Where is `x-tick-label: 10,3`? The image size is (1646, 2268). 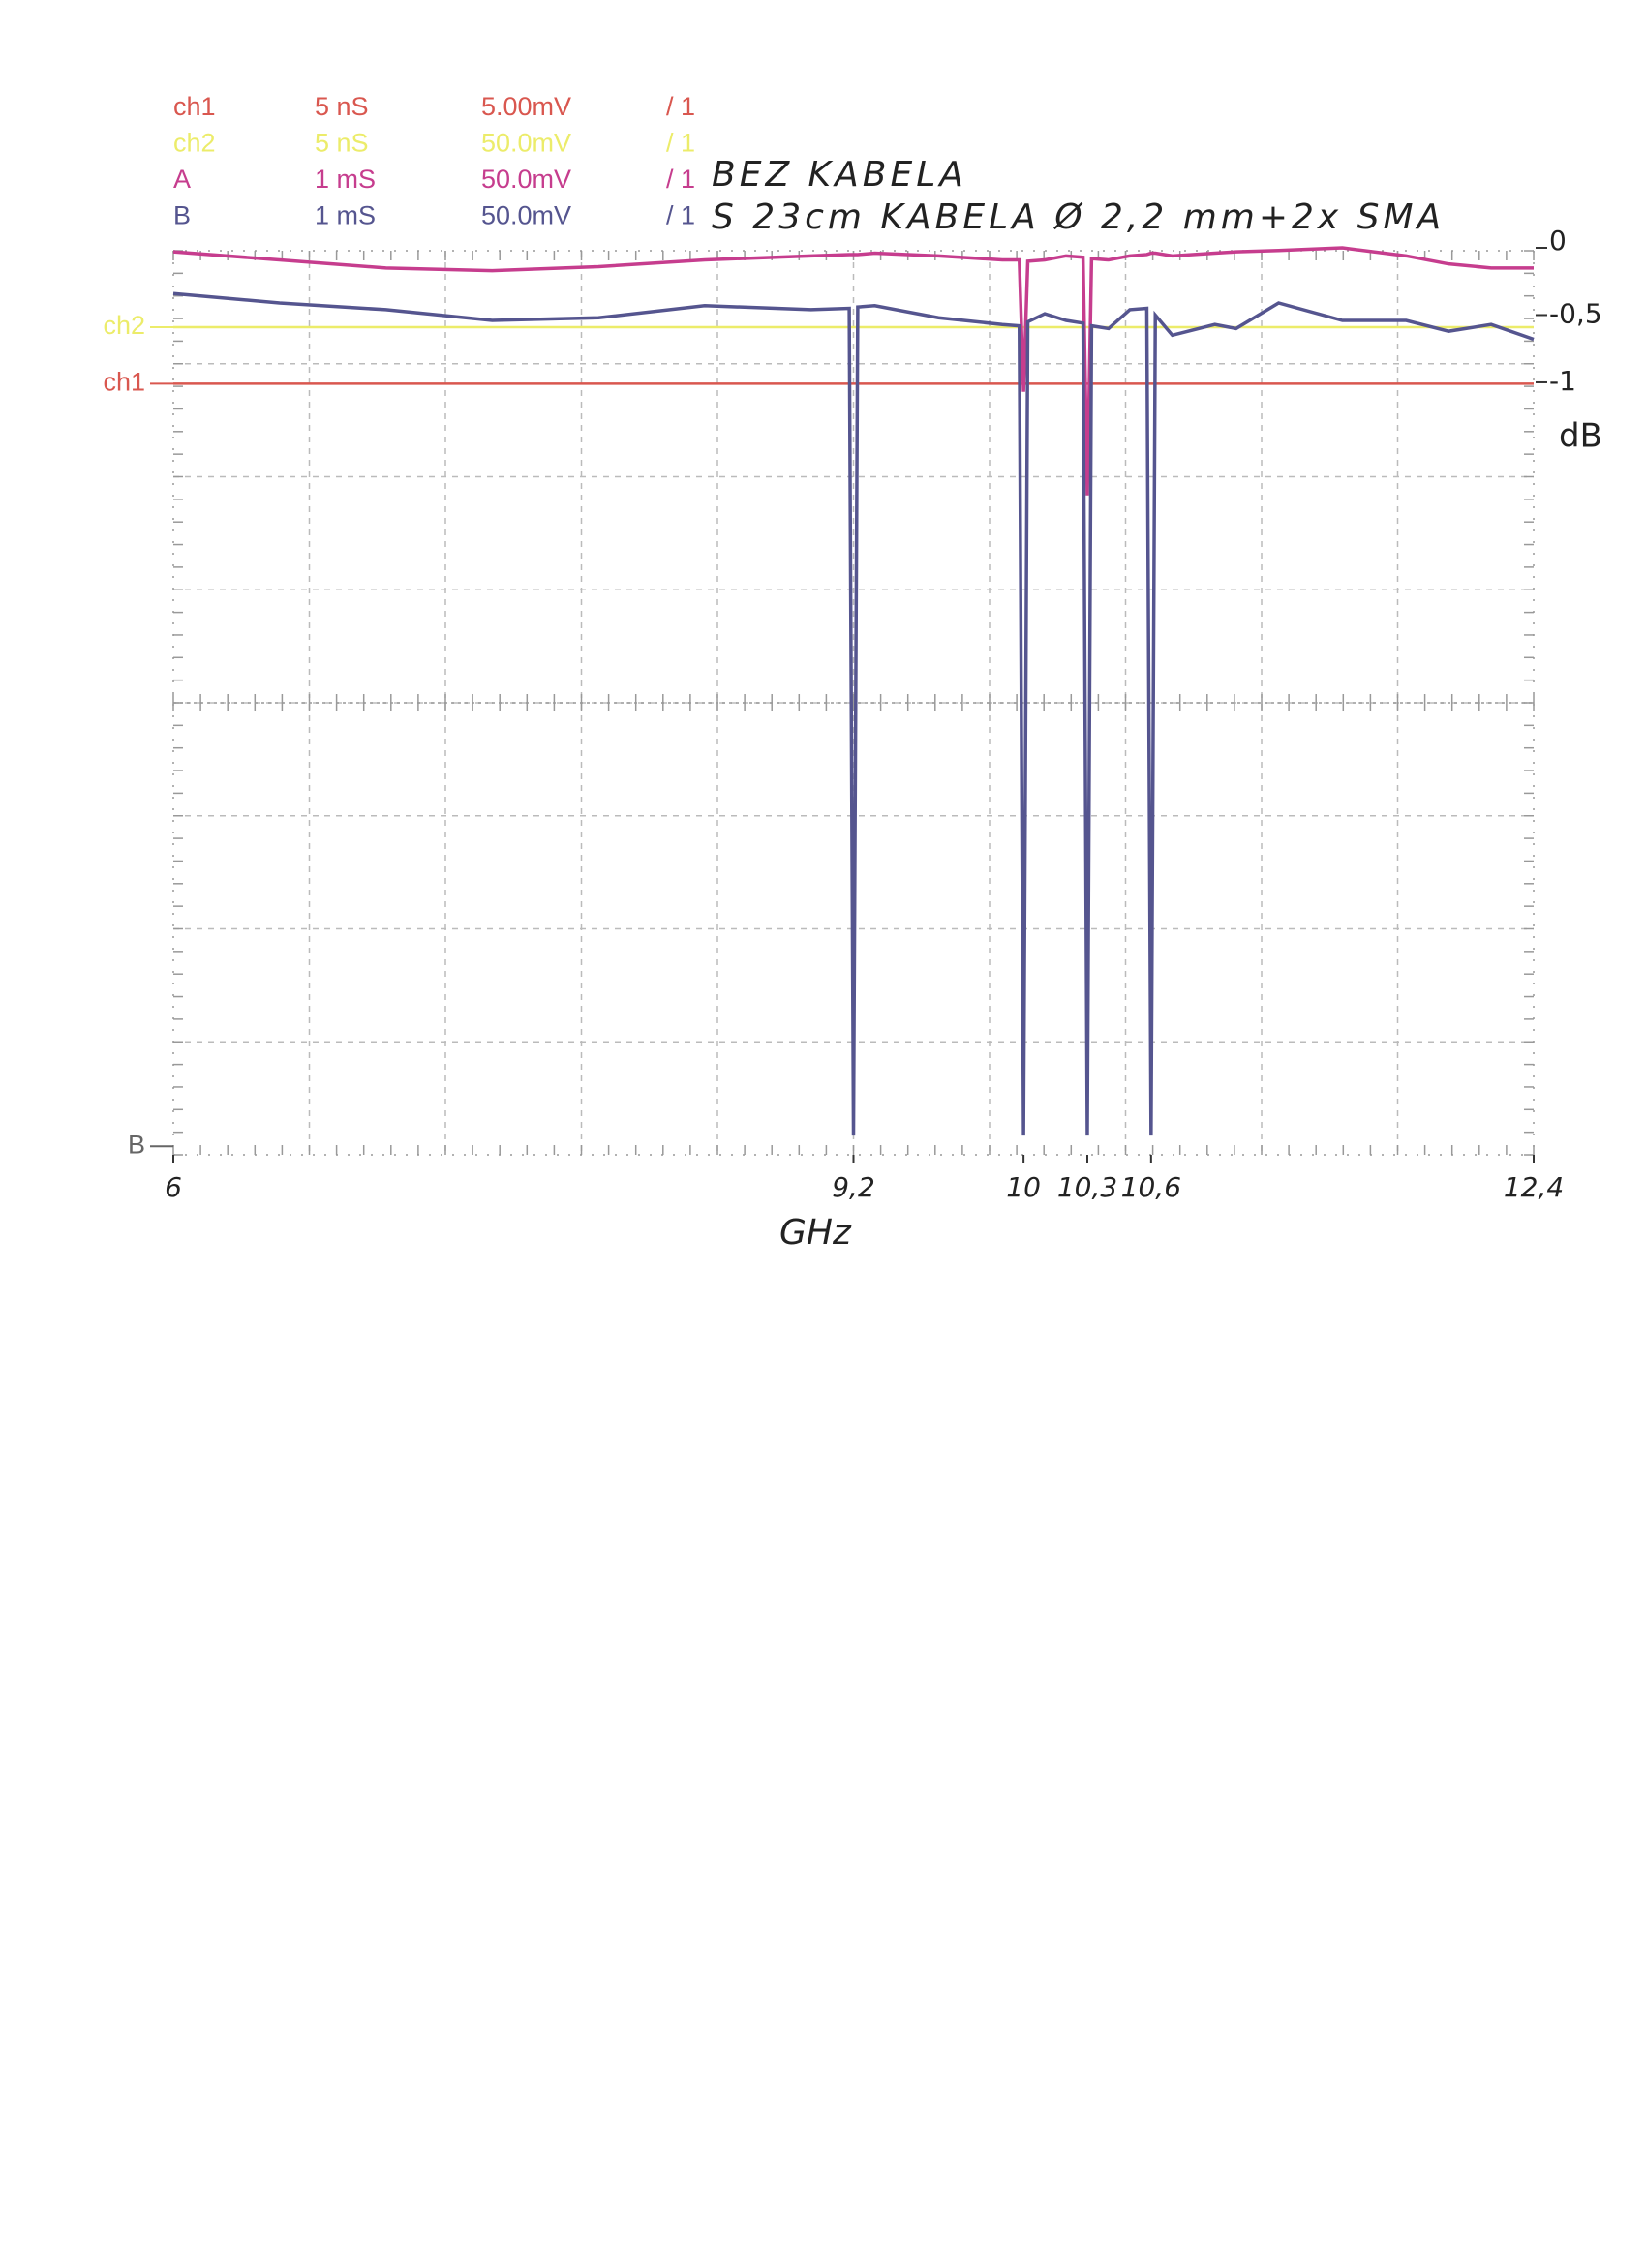 x-tick-label: 10,3 is located at coordinates (1087, 1187).